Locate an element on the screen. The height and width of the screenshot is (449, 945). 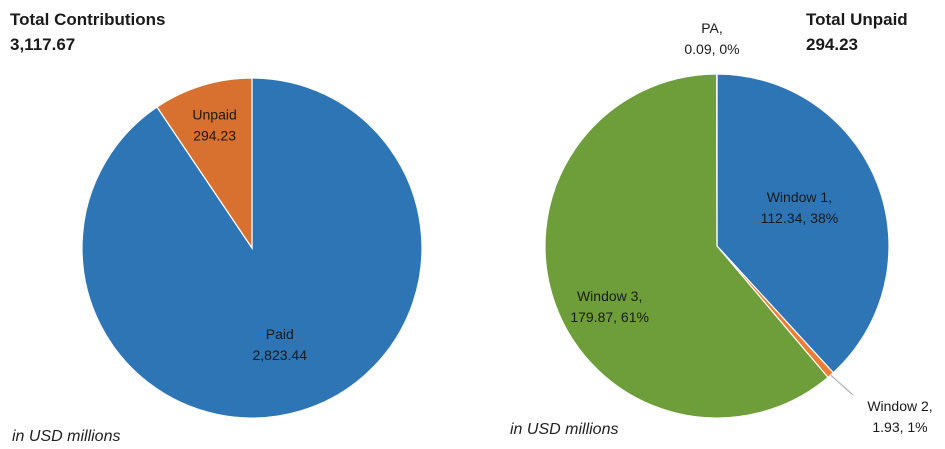
chart1-unit-note: in USD millions is located at coordinates (66, 436).